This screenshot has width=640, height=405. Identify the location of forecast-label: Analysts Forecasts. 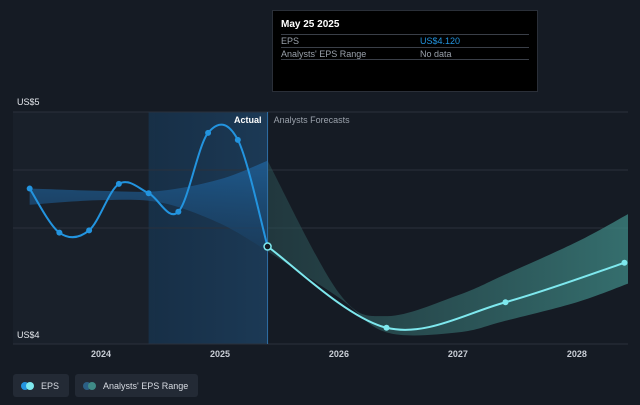
(312, 120).